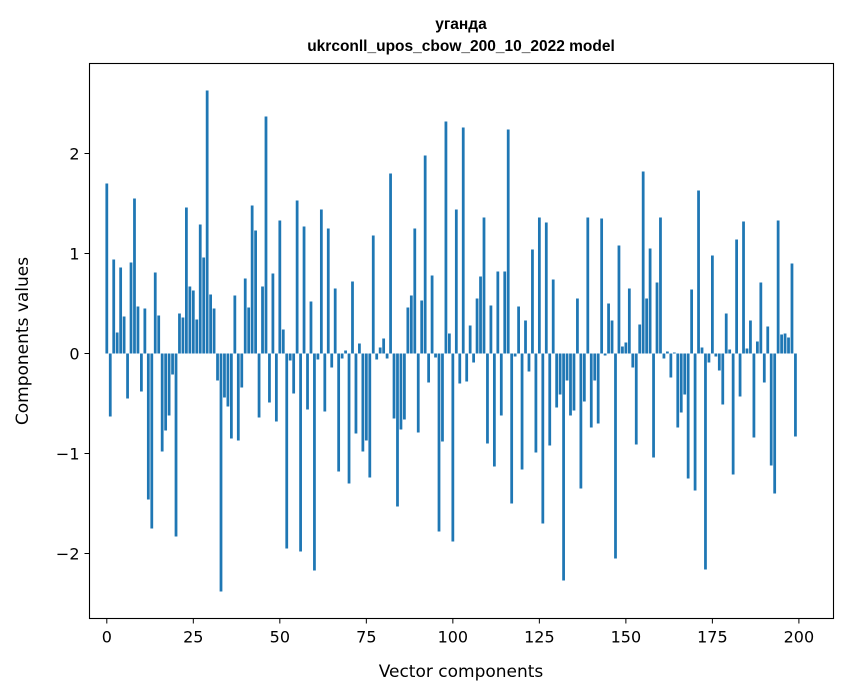  I want to click on y-tick-label: 1, so click(74, 254).